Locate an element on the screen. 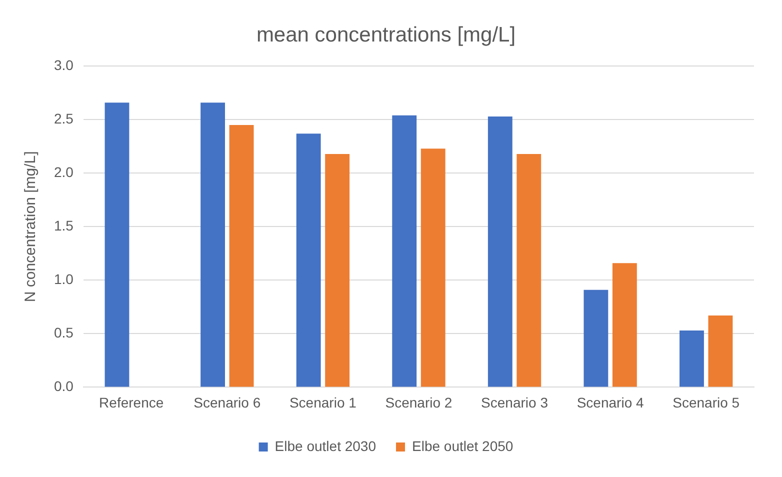 The image size is (782, 477). x-tick-label: Scenario 2 is located at coordinates (418, 402).